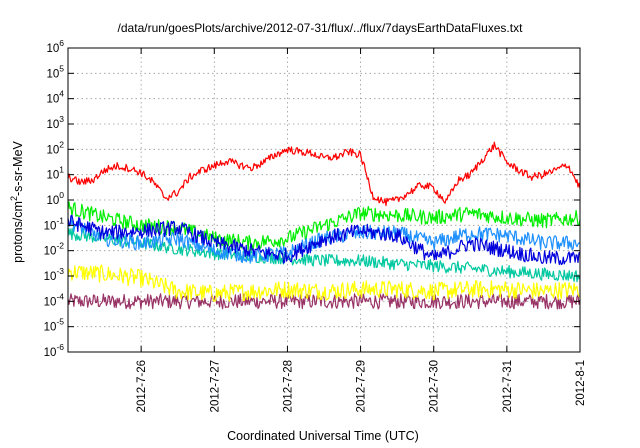 The image size is (640, 448). What do you see at coordinates (508, 386) in the screenshot?
I see `x-tick-label: 2012-7-31` at bounding box center [508, 386].